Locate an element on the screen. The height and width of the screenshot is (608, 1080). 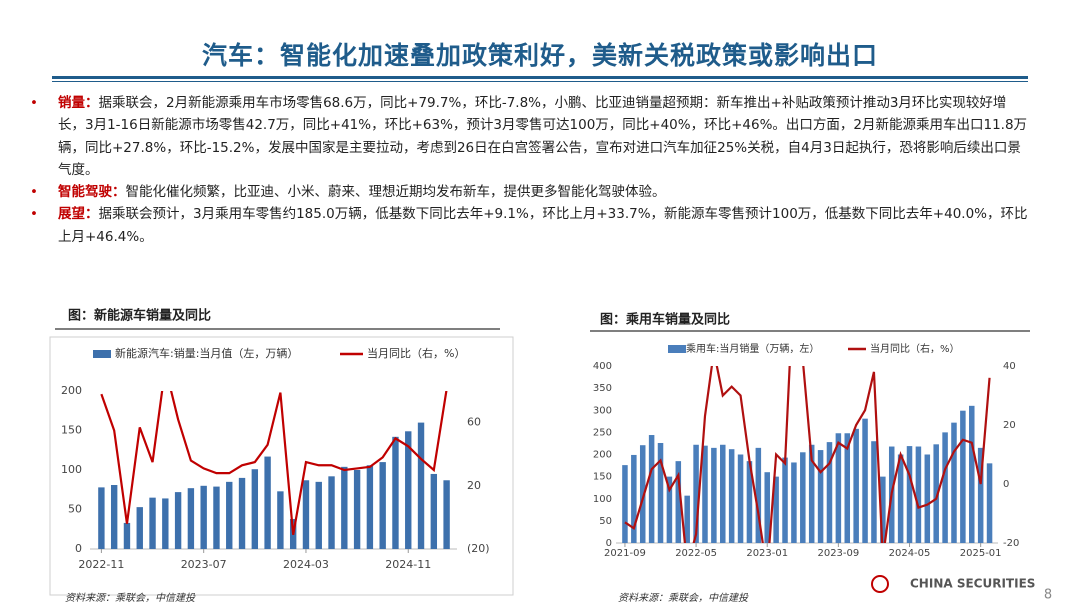
logo: CHINA SECURITIES is located at coordinates (972, 584).